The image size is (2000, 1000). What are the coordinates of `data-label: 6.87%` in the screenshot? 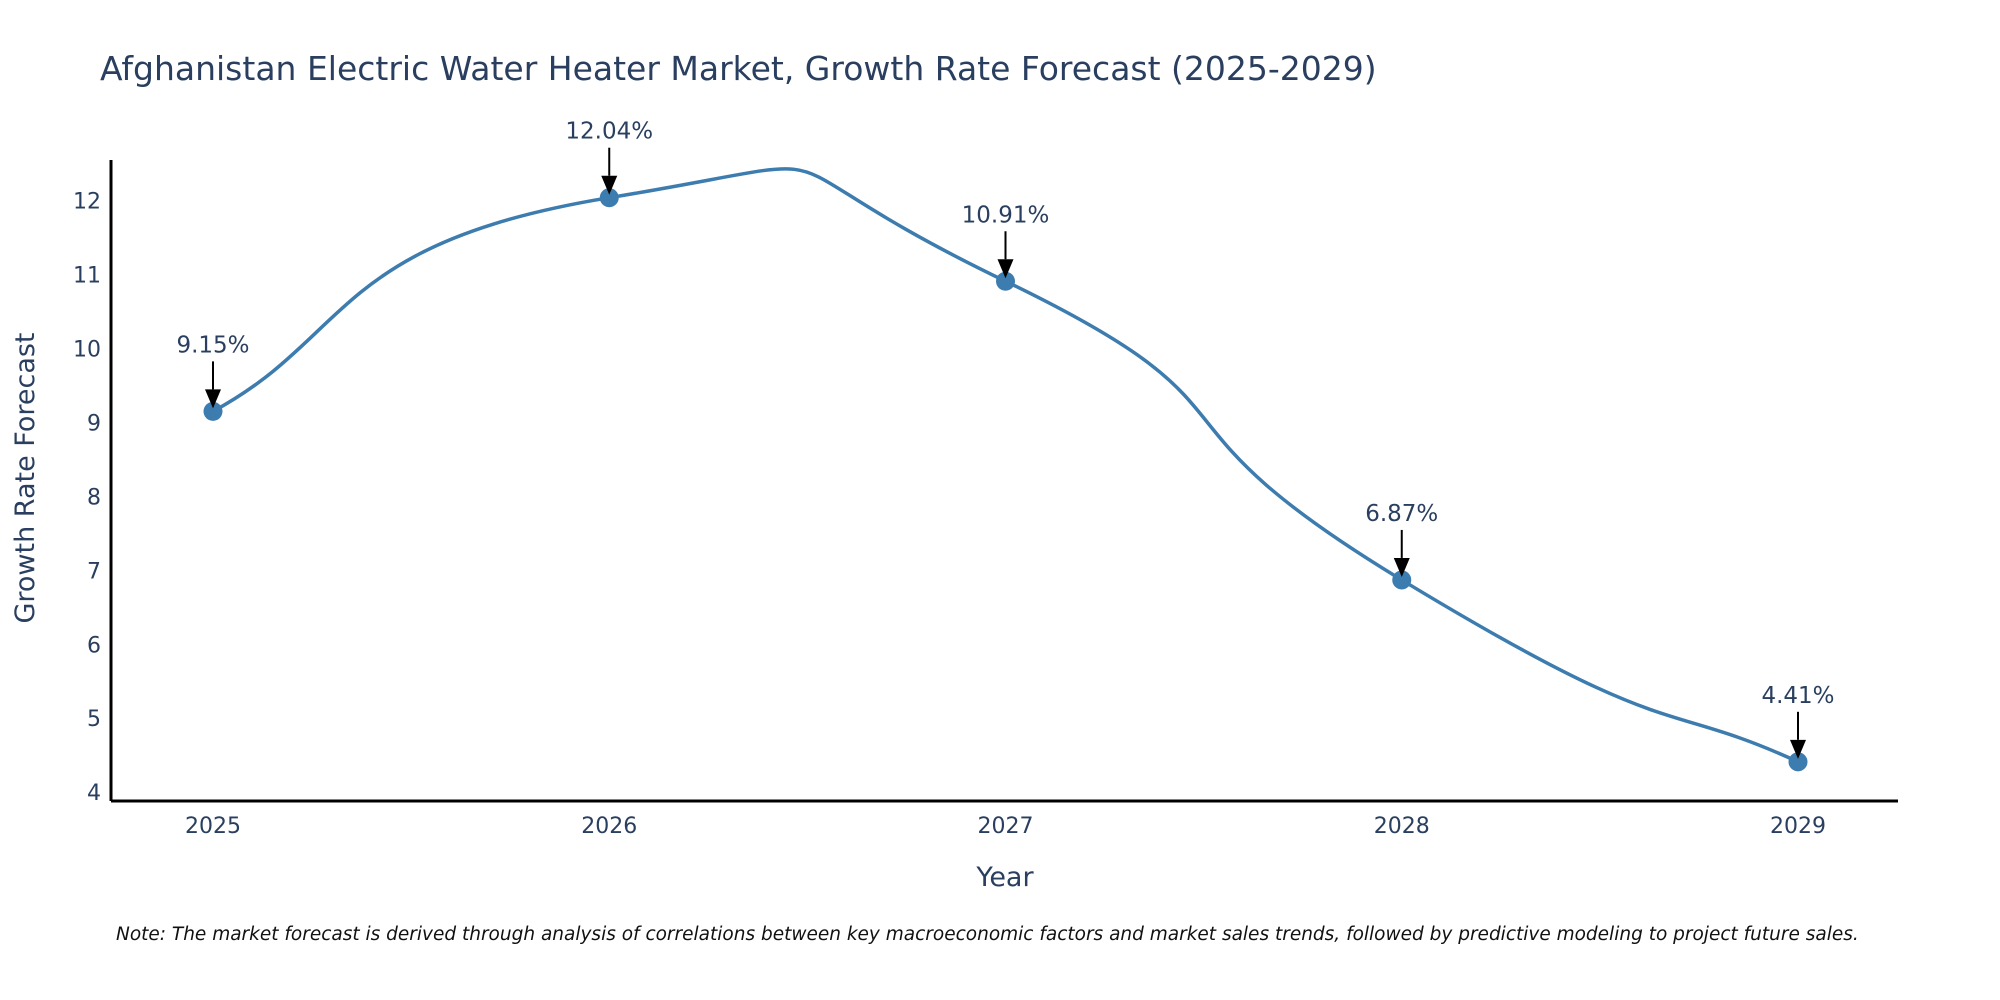 It's located at (1401, 514).